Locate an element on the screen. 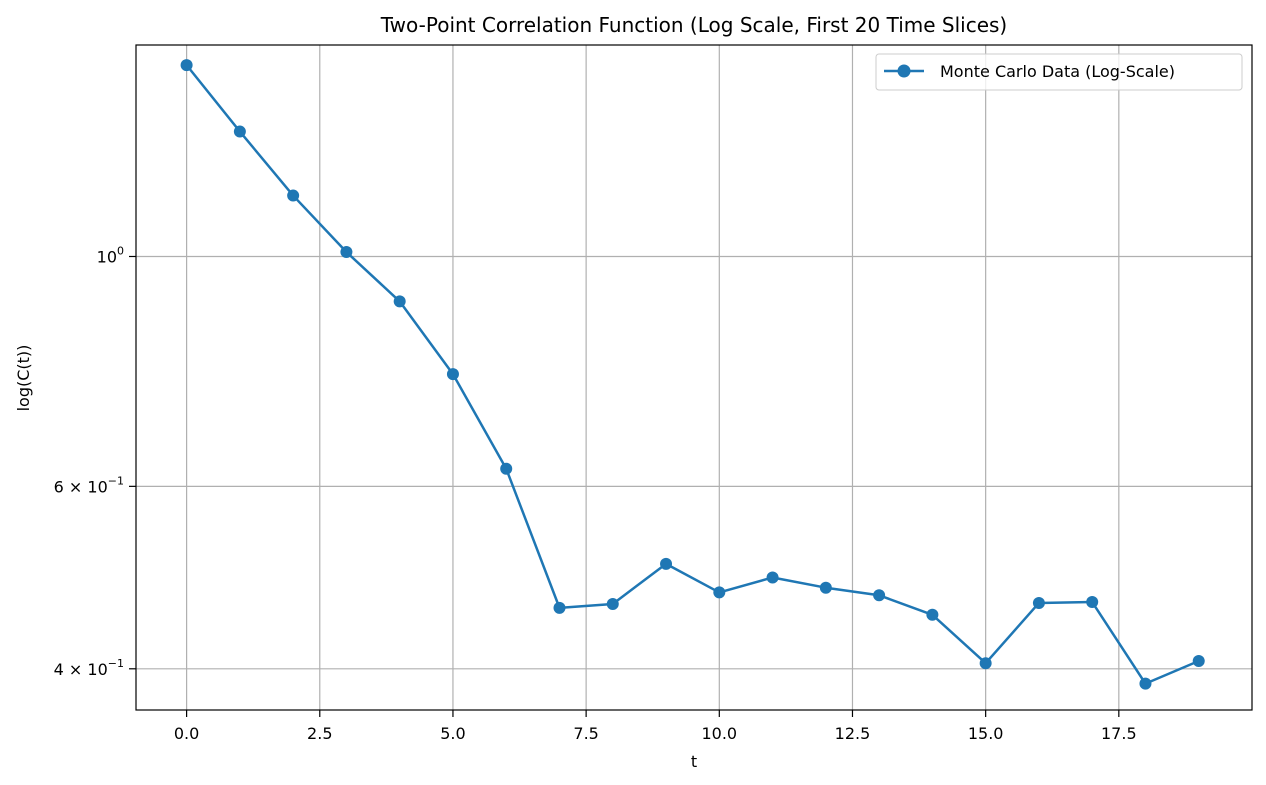  legend: Monte Carlo Data (Log-Scale) is located at coordinates (1059, 72).